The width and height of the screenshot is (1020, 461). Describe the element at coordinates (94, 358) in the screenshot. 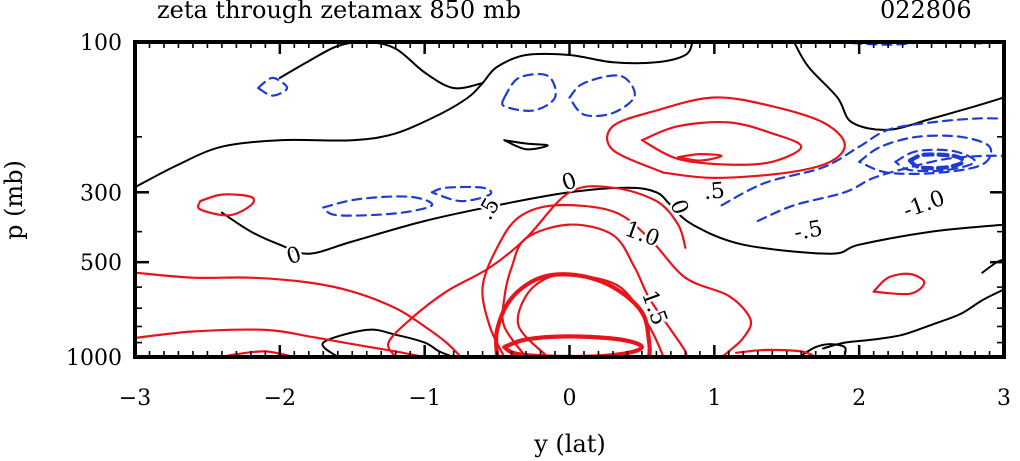

I see `y-tick-label: 1000` at that location.